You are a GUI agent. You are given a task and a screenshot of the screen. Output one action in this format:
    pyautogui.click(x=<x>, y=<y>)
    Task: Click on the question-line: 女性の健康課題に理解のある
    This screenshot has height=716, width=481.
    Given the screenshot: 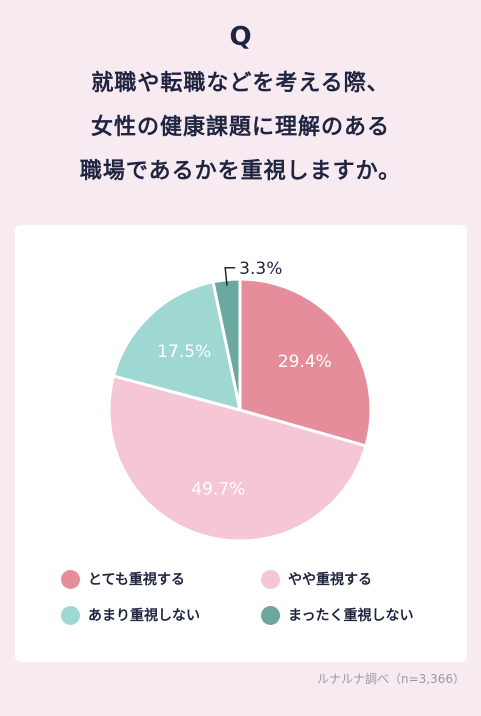 What is the action you would take?
    pyautogui.click(x=240, y=127)
    